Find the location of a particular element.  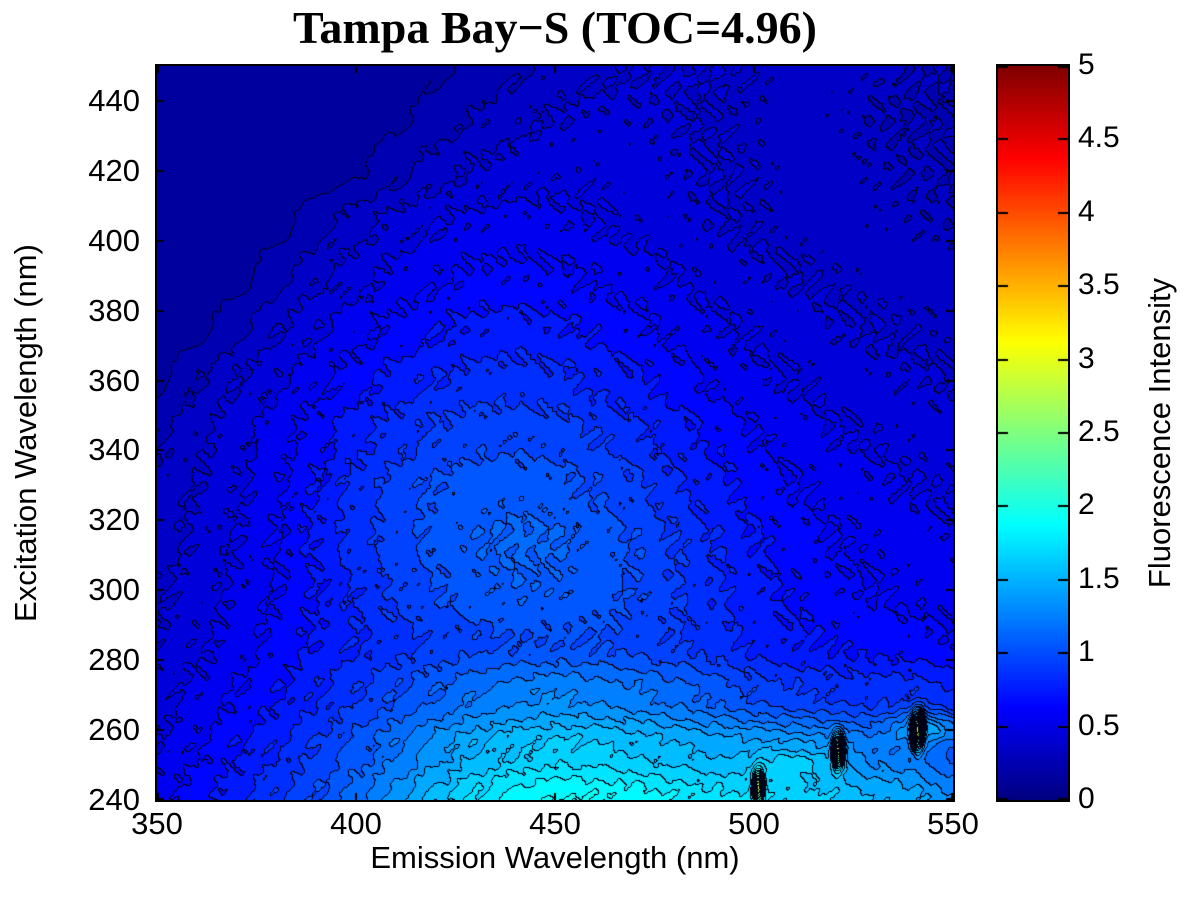

colorbar-tick-label: 2 is located at coordinates (1086, 505).